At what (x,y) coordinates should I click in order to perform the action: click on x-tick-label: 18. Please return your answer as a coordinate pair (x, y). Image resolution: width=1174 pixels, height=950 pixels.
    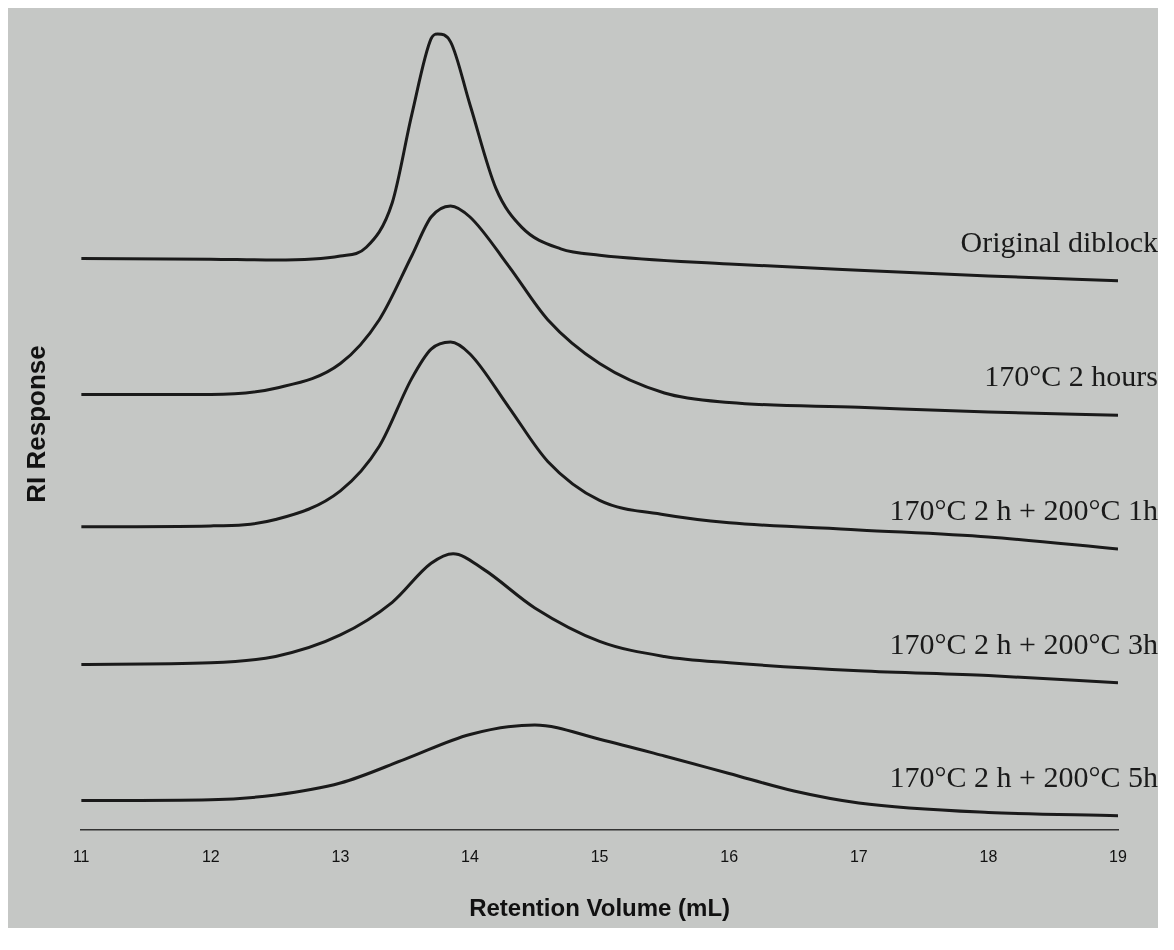
    Looking at the image, I should click on (988, 857).